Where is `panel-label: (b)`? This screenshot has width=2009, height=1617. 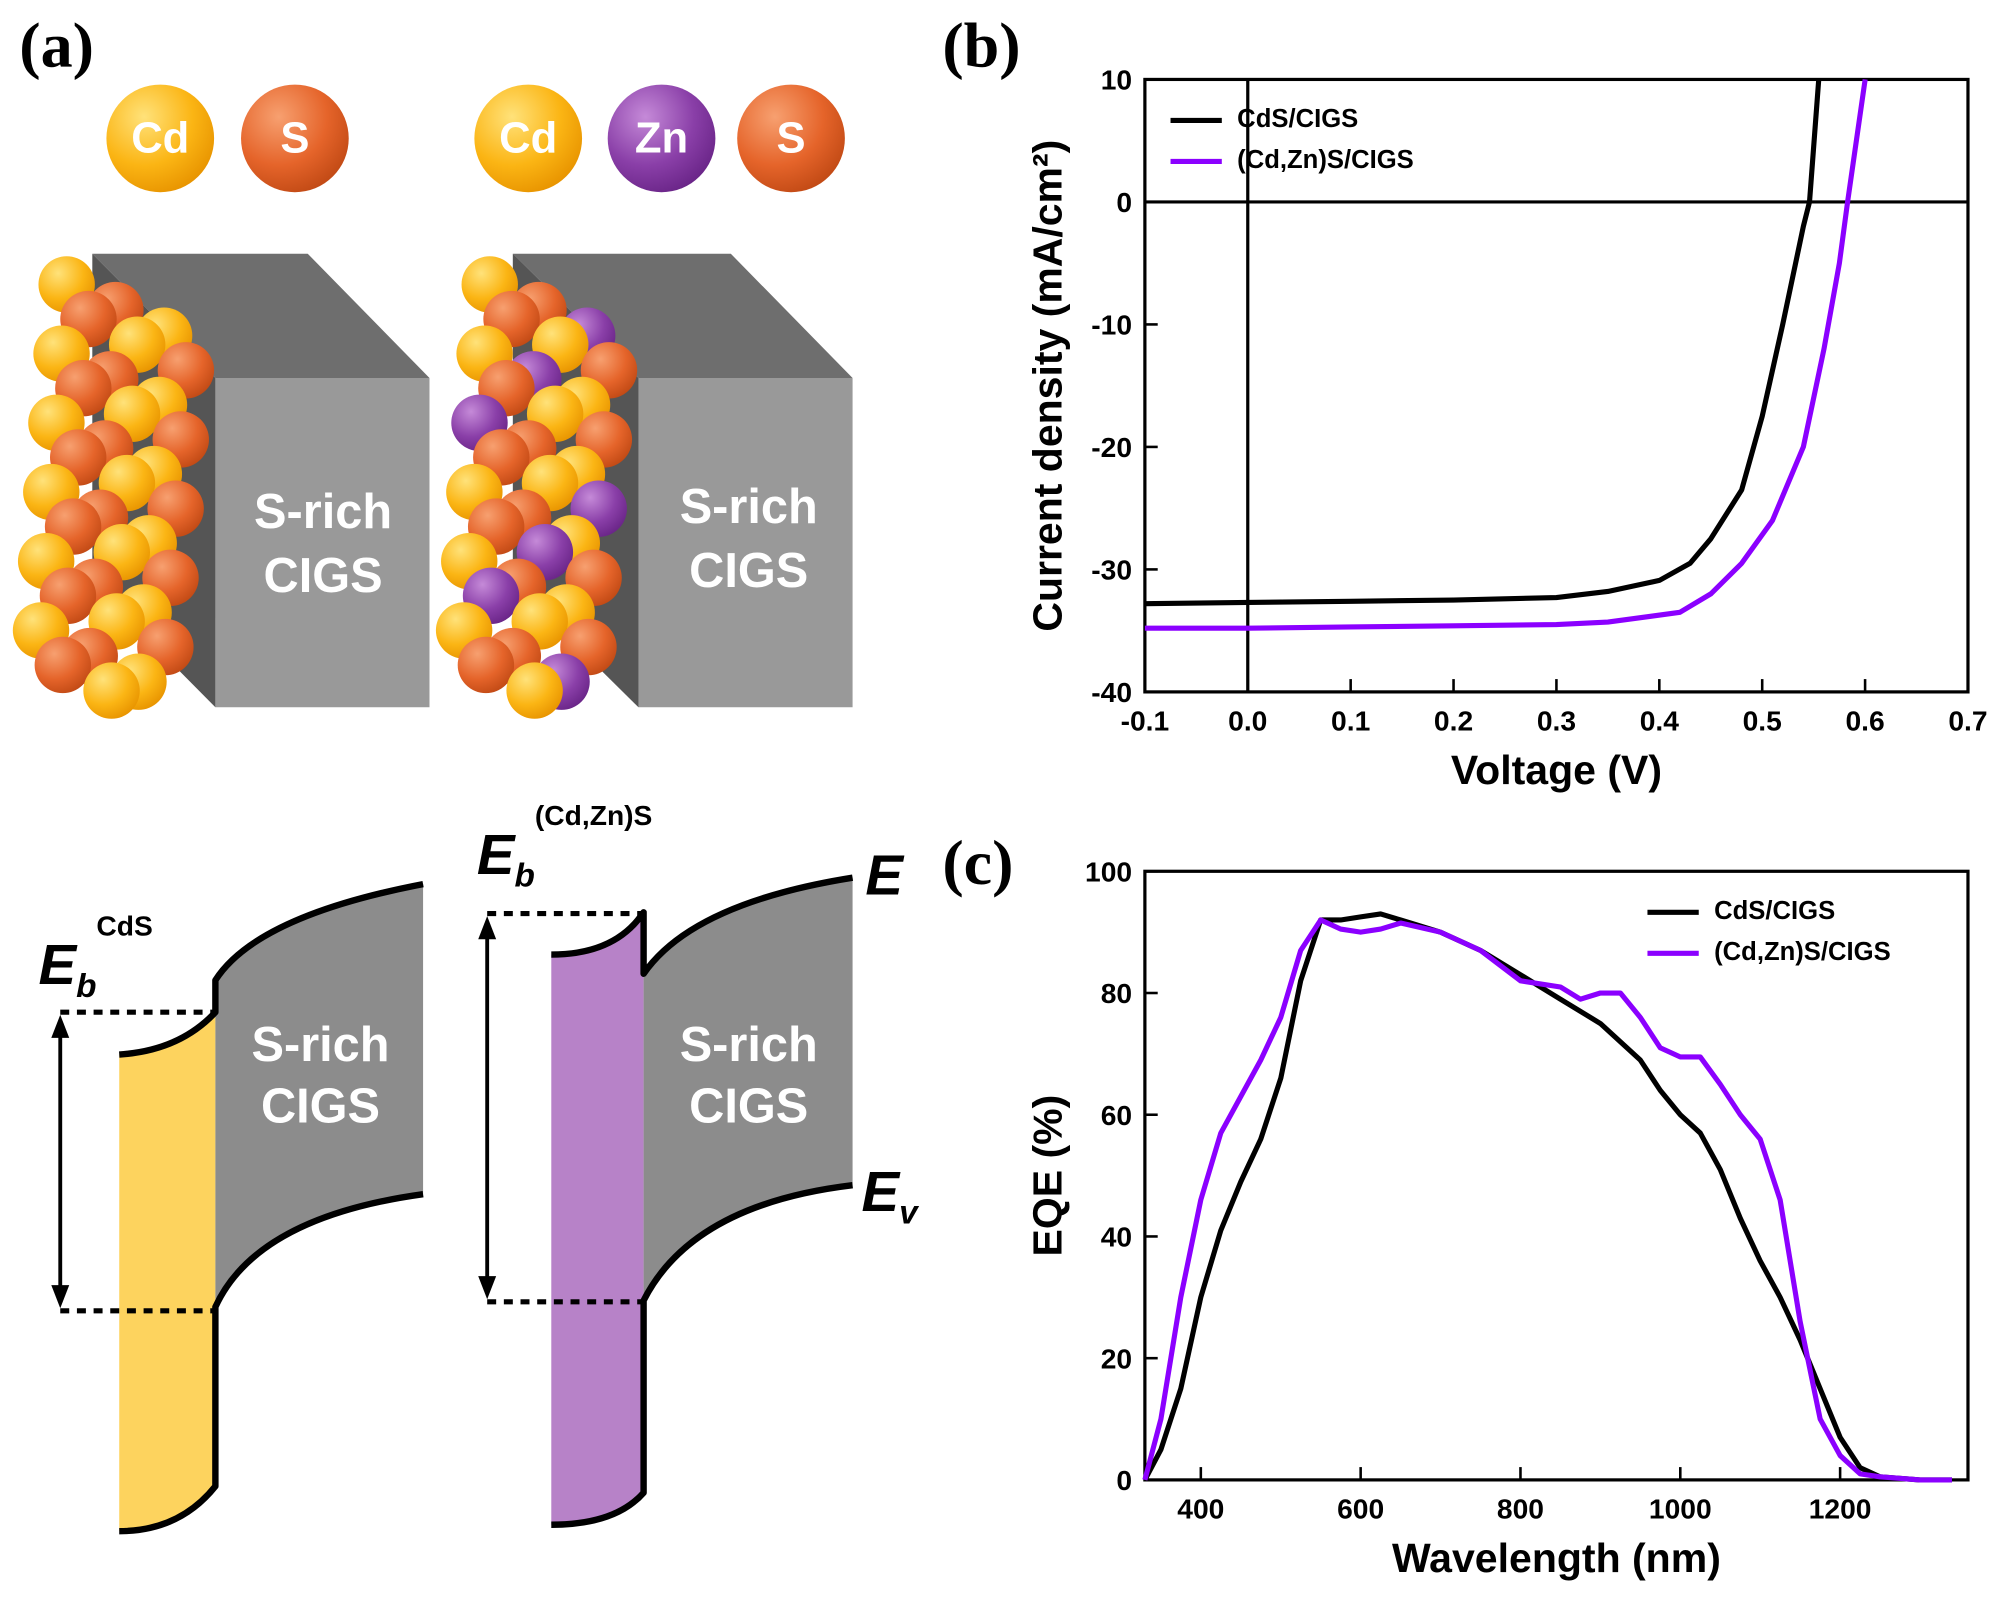
panel-label: (b) is located at coordinates (981, 45).